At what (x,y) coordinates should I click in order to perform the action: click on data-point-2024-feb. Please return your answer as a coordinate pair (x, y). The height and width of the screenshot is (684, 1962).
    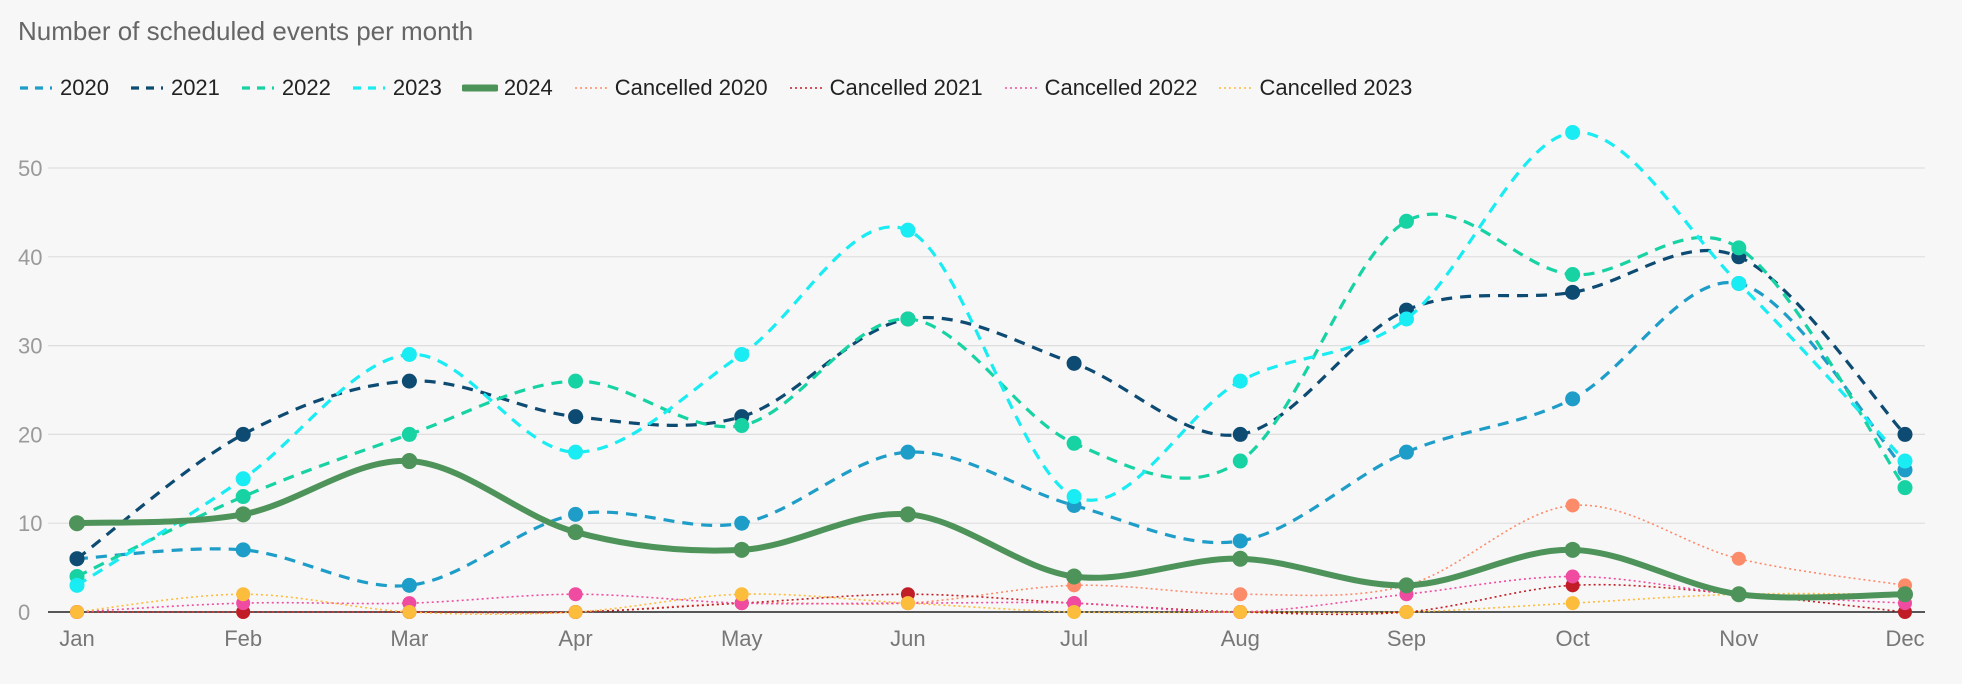
    Looking at the image, I should click on (243, 514).